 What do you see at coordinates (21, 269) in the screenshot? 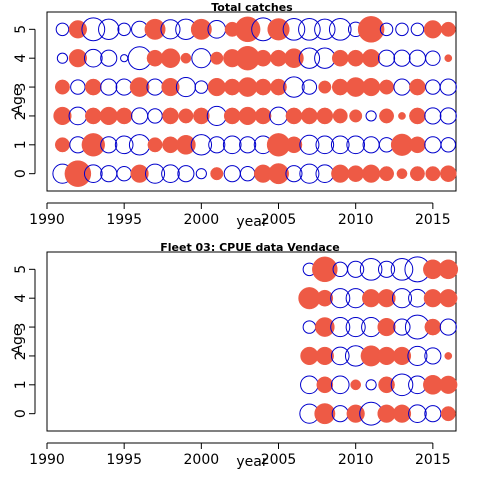
I see `y-tick-label: 5` at bounding box center [21, 269].